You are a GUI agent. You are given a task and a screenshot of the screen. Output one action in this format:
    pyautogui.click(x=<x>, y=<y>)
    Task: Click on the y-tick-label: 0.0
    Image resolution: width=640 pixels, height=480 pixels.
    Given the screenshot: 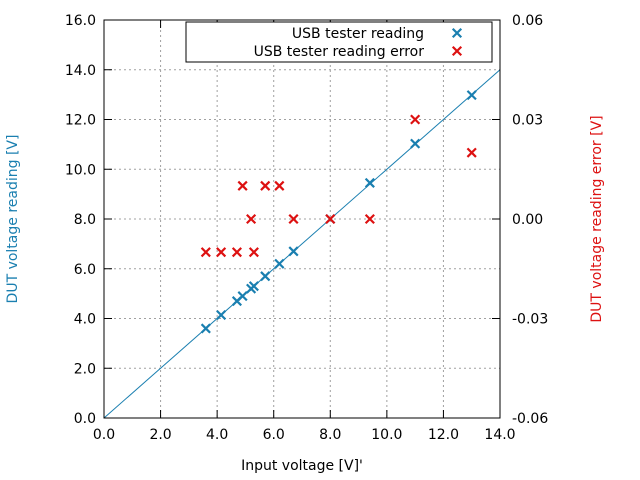 What is the action you would take?
    pyautogui.click(x=85, y=419)
    